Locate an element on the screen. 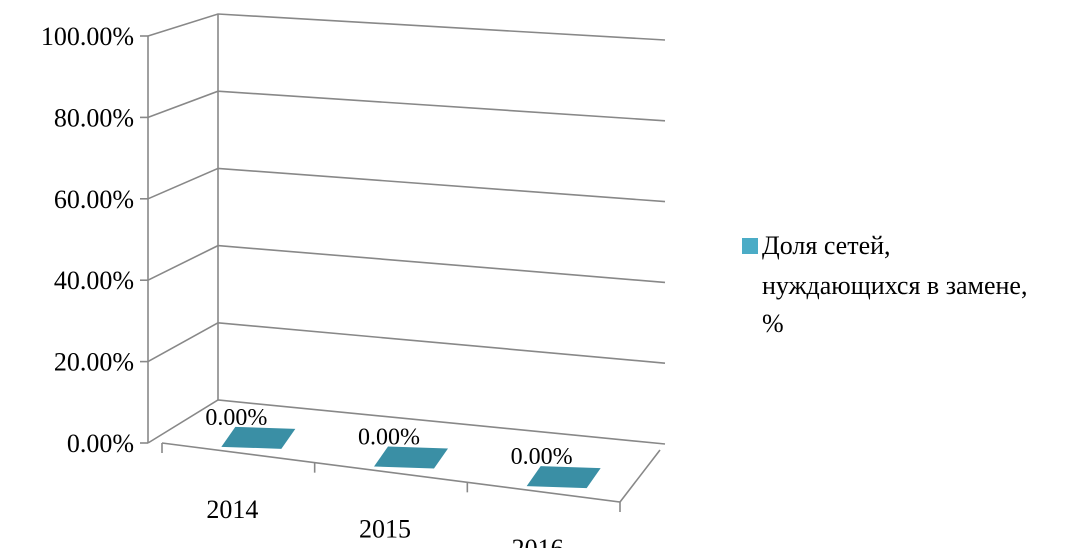 The width and height of the screenshot is (1092, 548). y-tick-label: 0.00% is located at coordinates (100, 443).